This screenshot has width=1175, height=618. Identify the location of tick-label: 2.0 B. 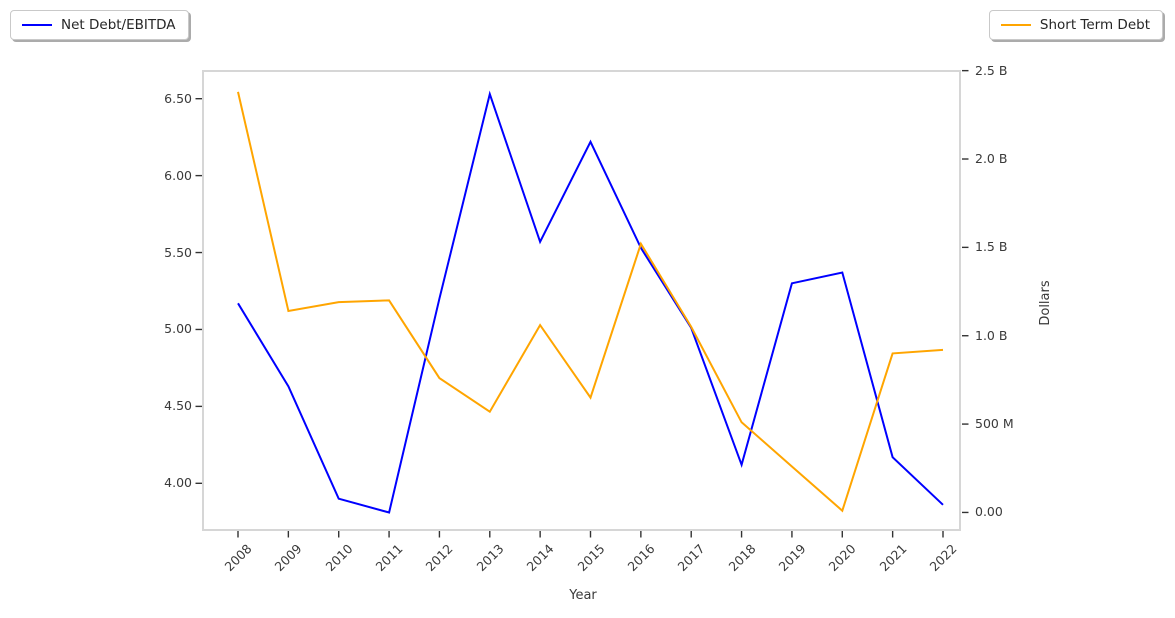
(991, 158).